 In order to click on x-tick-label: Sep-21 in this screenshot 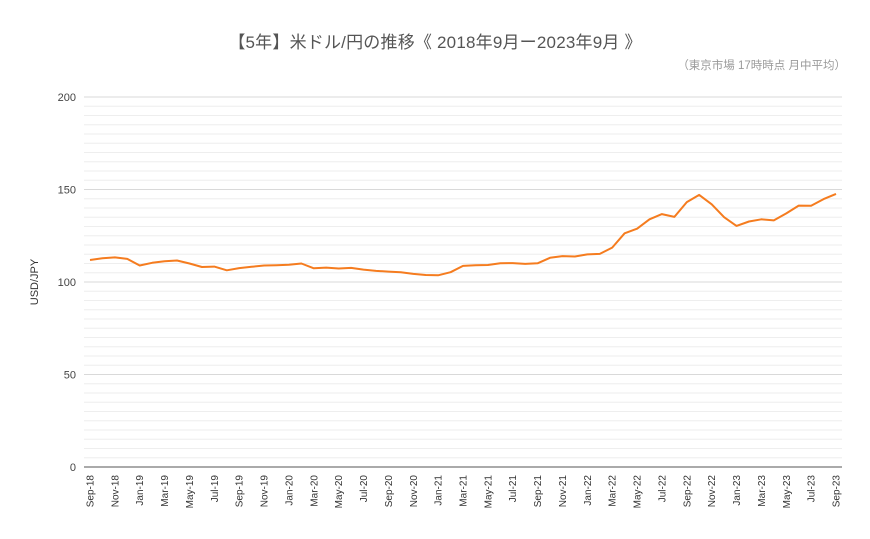, I will do `click(538, 491)`.